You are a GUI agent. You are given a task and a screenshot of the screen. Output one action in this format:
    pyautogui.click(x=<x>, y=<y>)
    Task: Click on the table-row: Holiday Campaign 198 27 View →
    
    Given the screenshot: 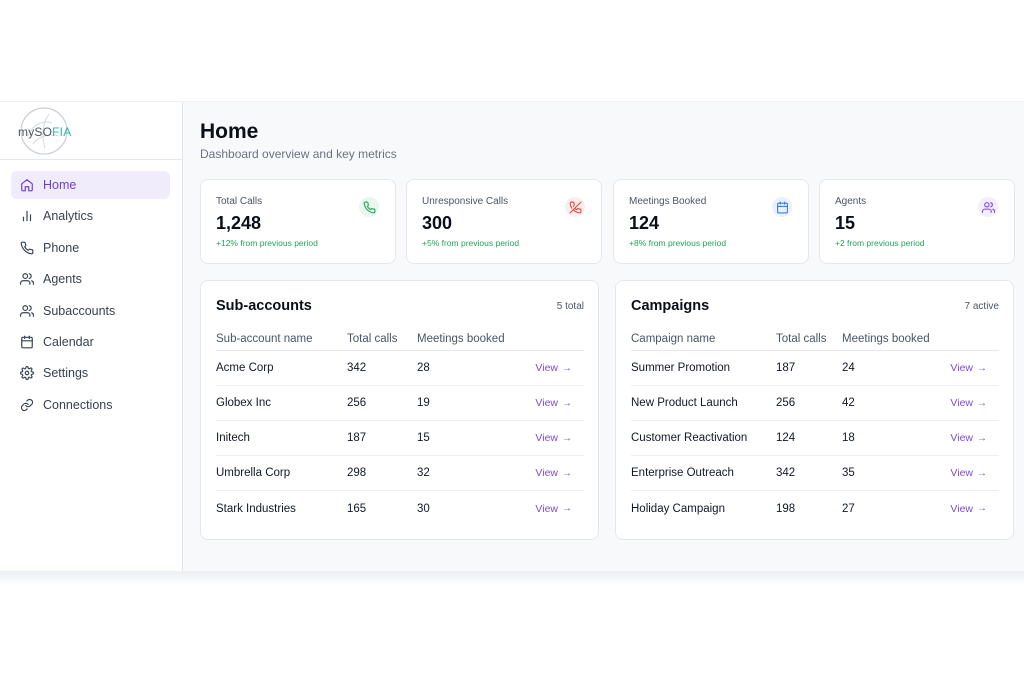 What is the action you would take?
    pyautogui.click(x=815, y=508)
    